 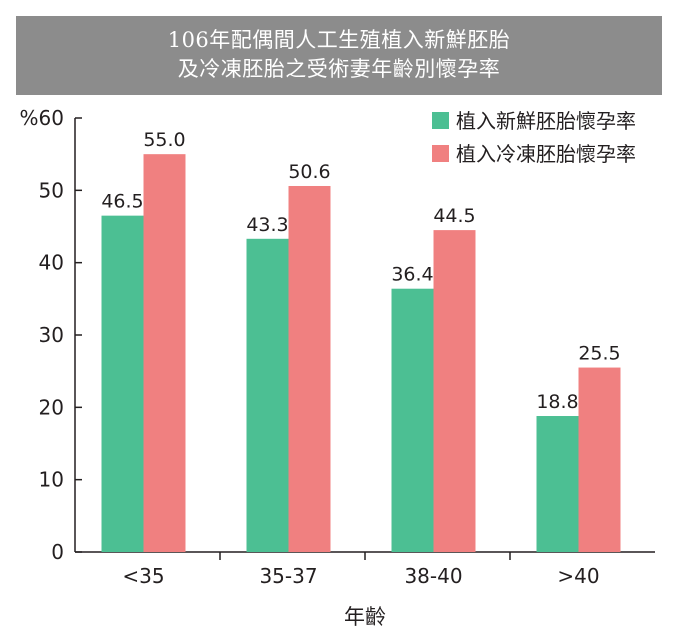 I want to click on y-tick-label: 0, so click(x=57, y=552).